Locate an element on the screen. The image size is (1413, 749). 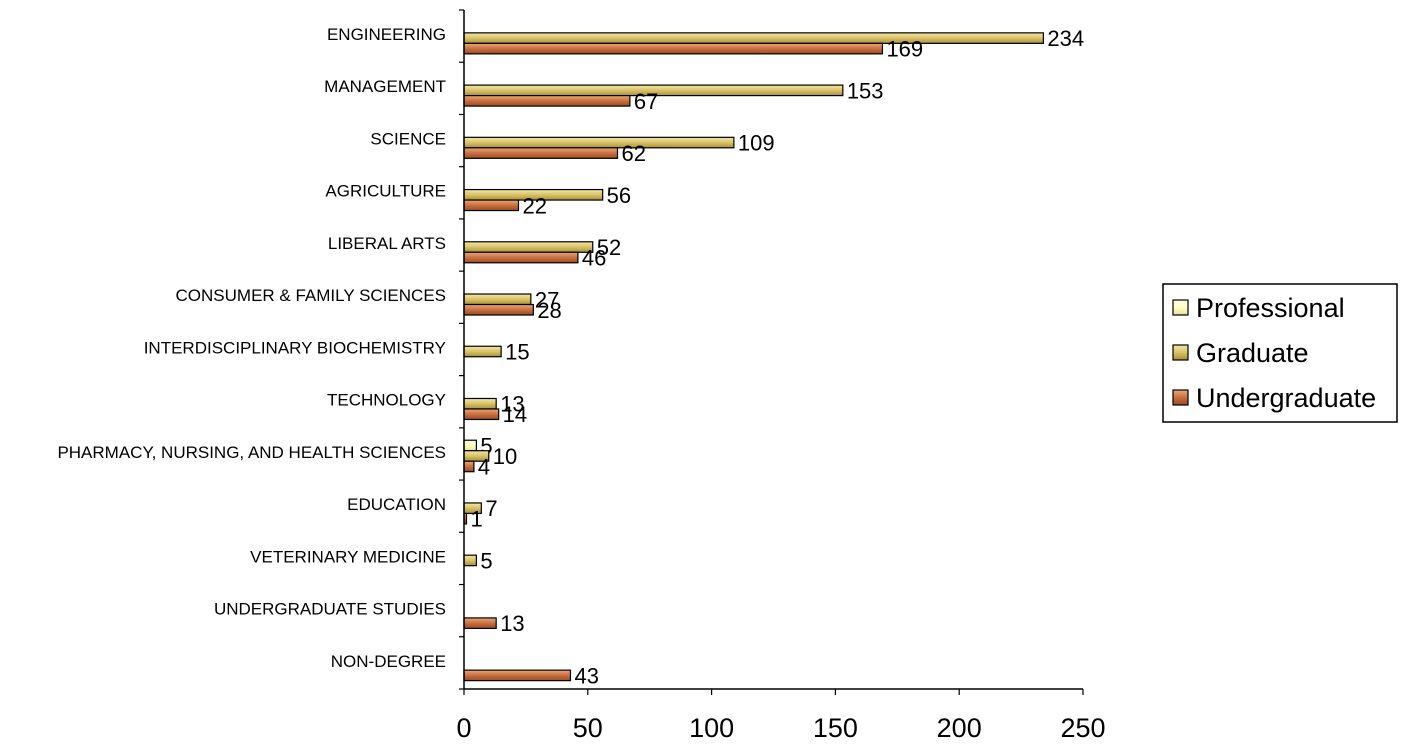
data-label-graduate: 15 is located at coordinates (517, 352).